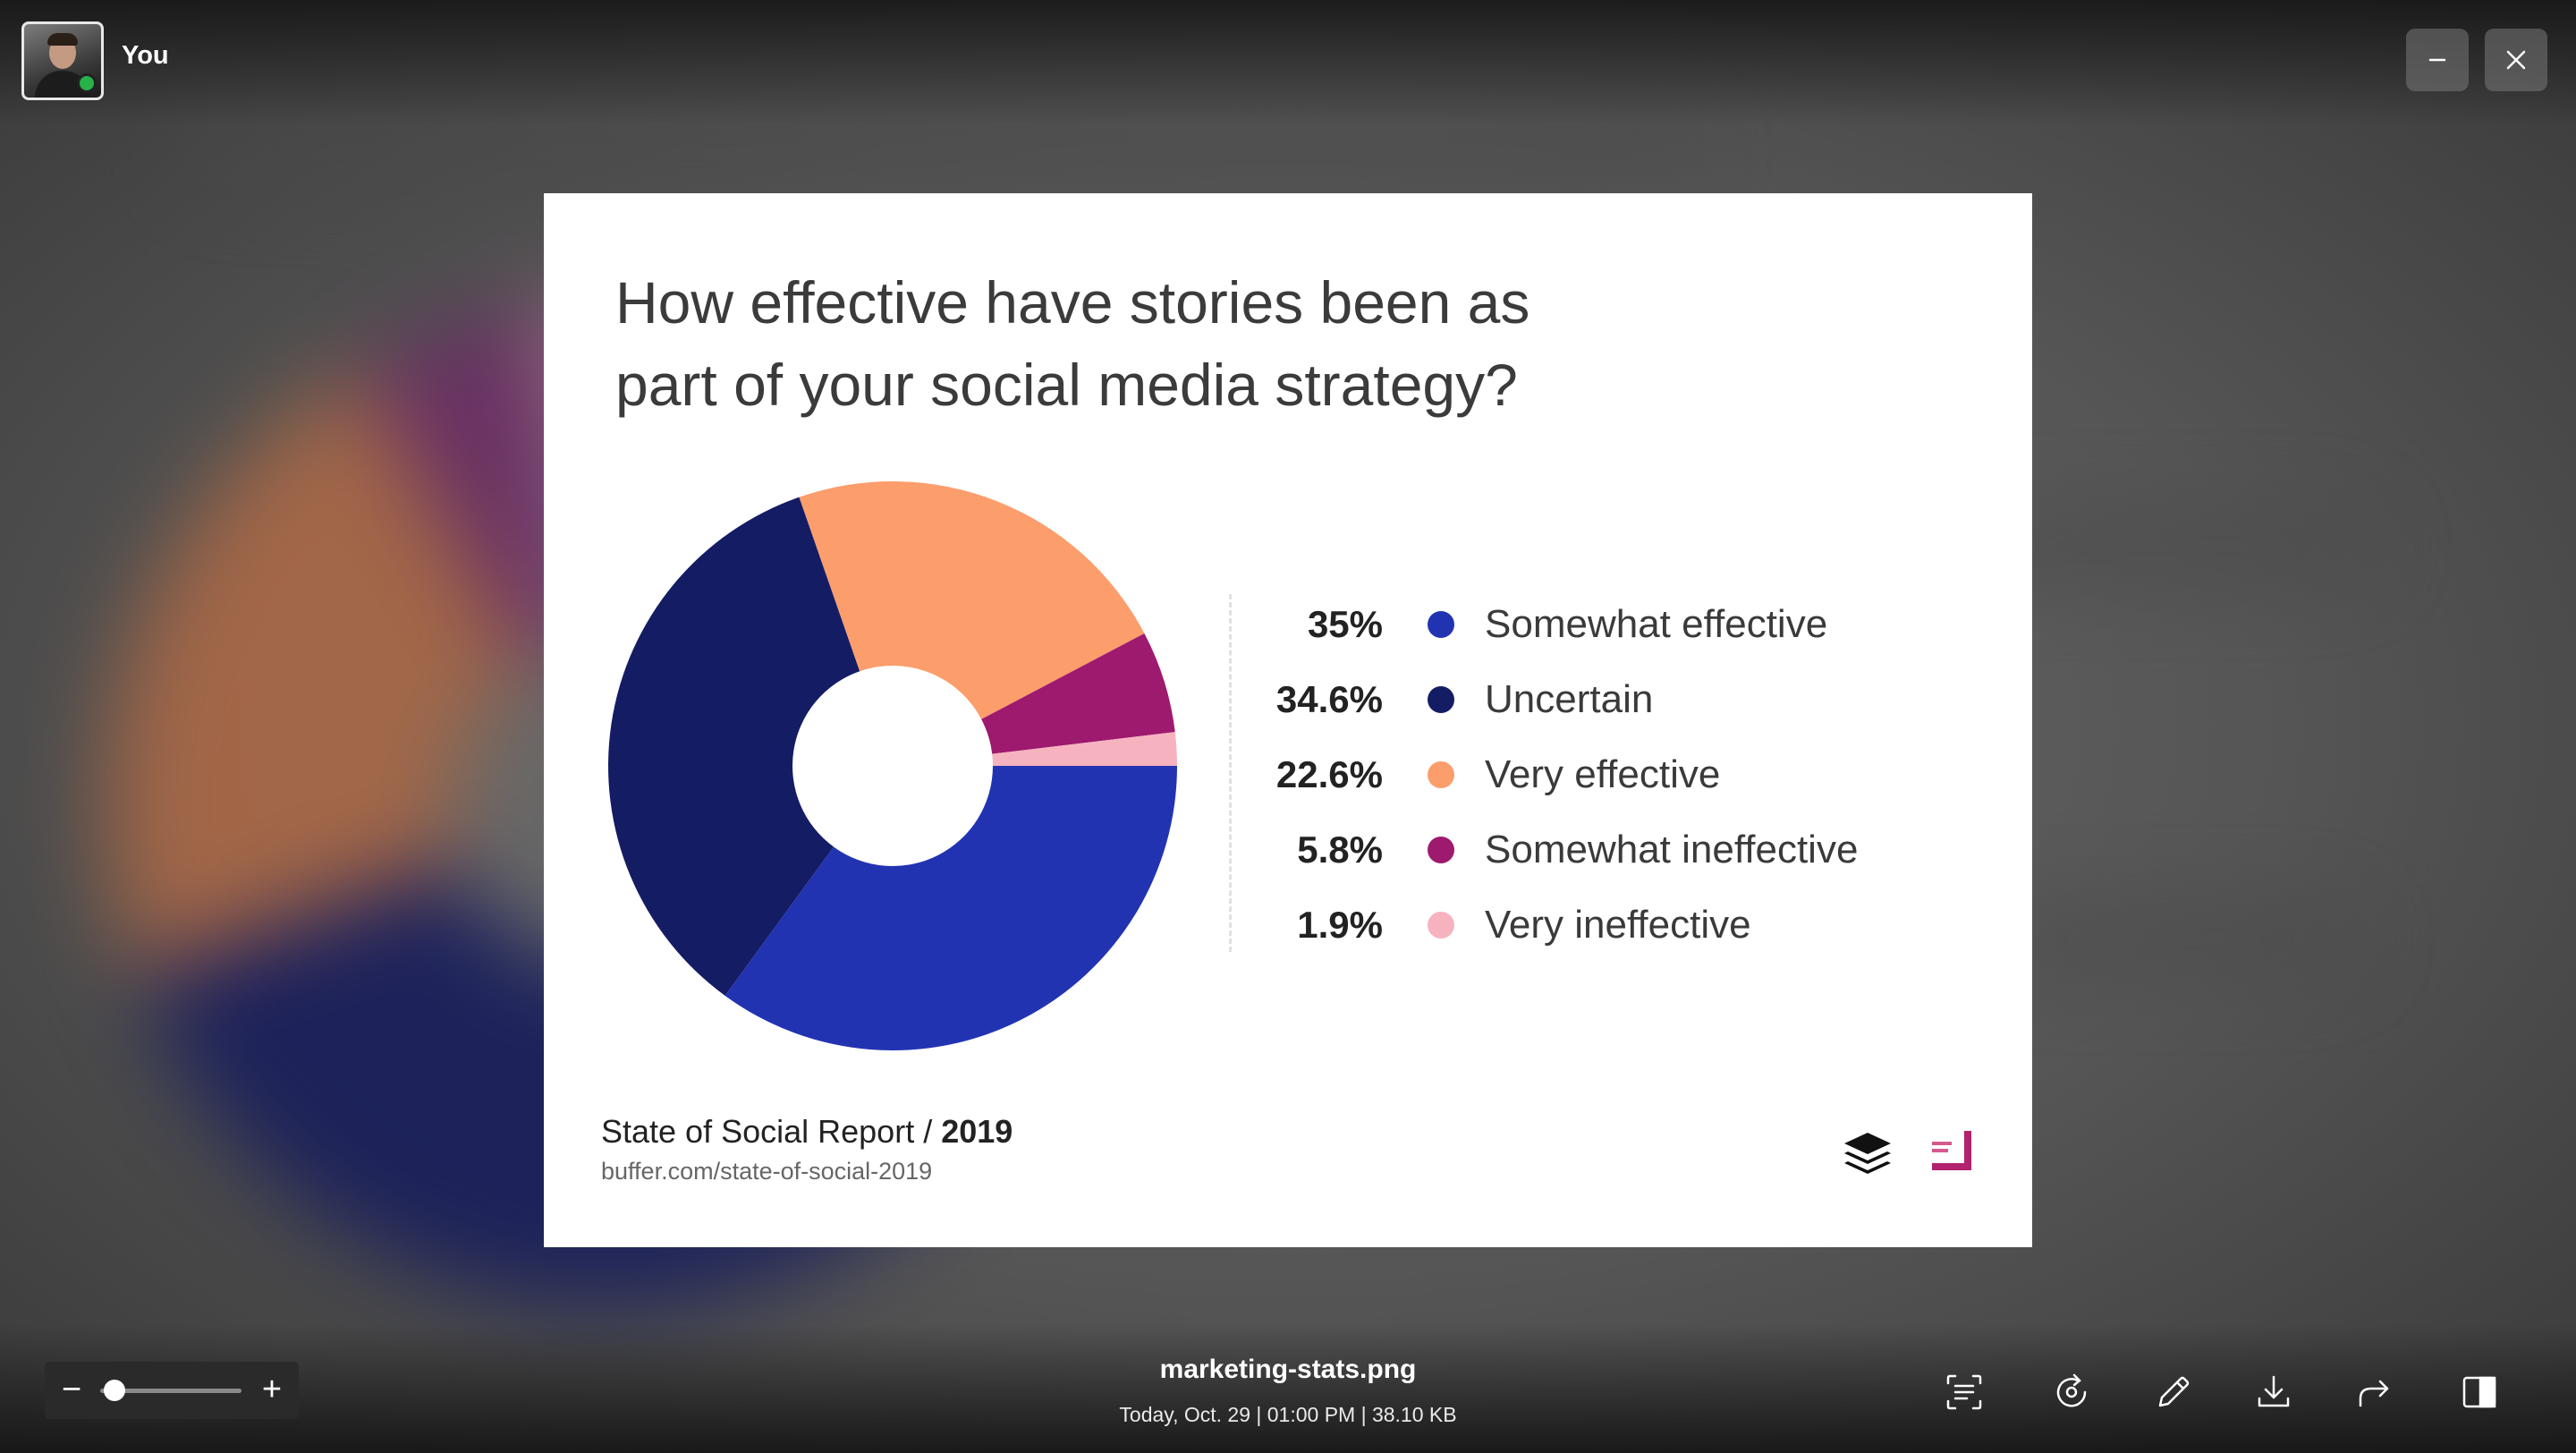  What do you see at coordinates (1288, 1388) in the screenshot?
I see `bottom-bar` at bounding box center [1288, 1388].